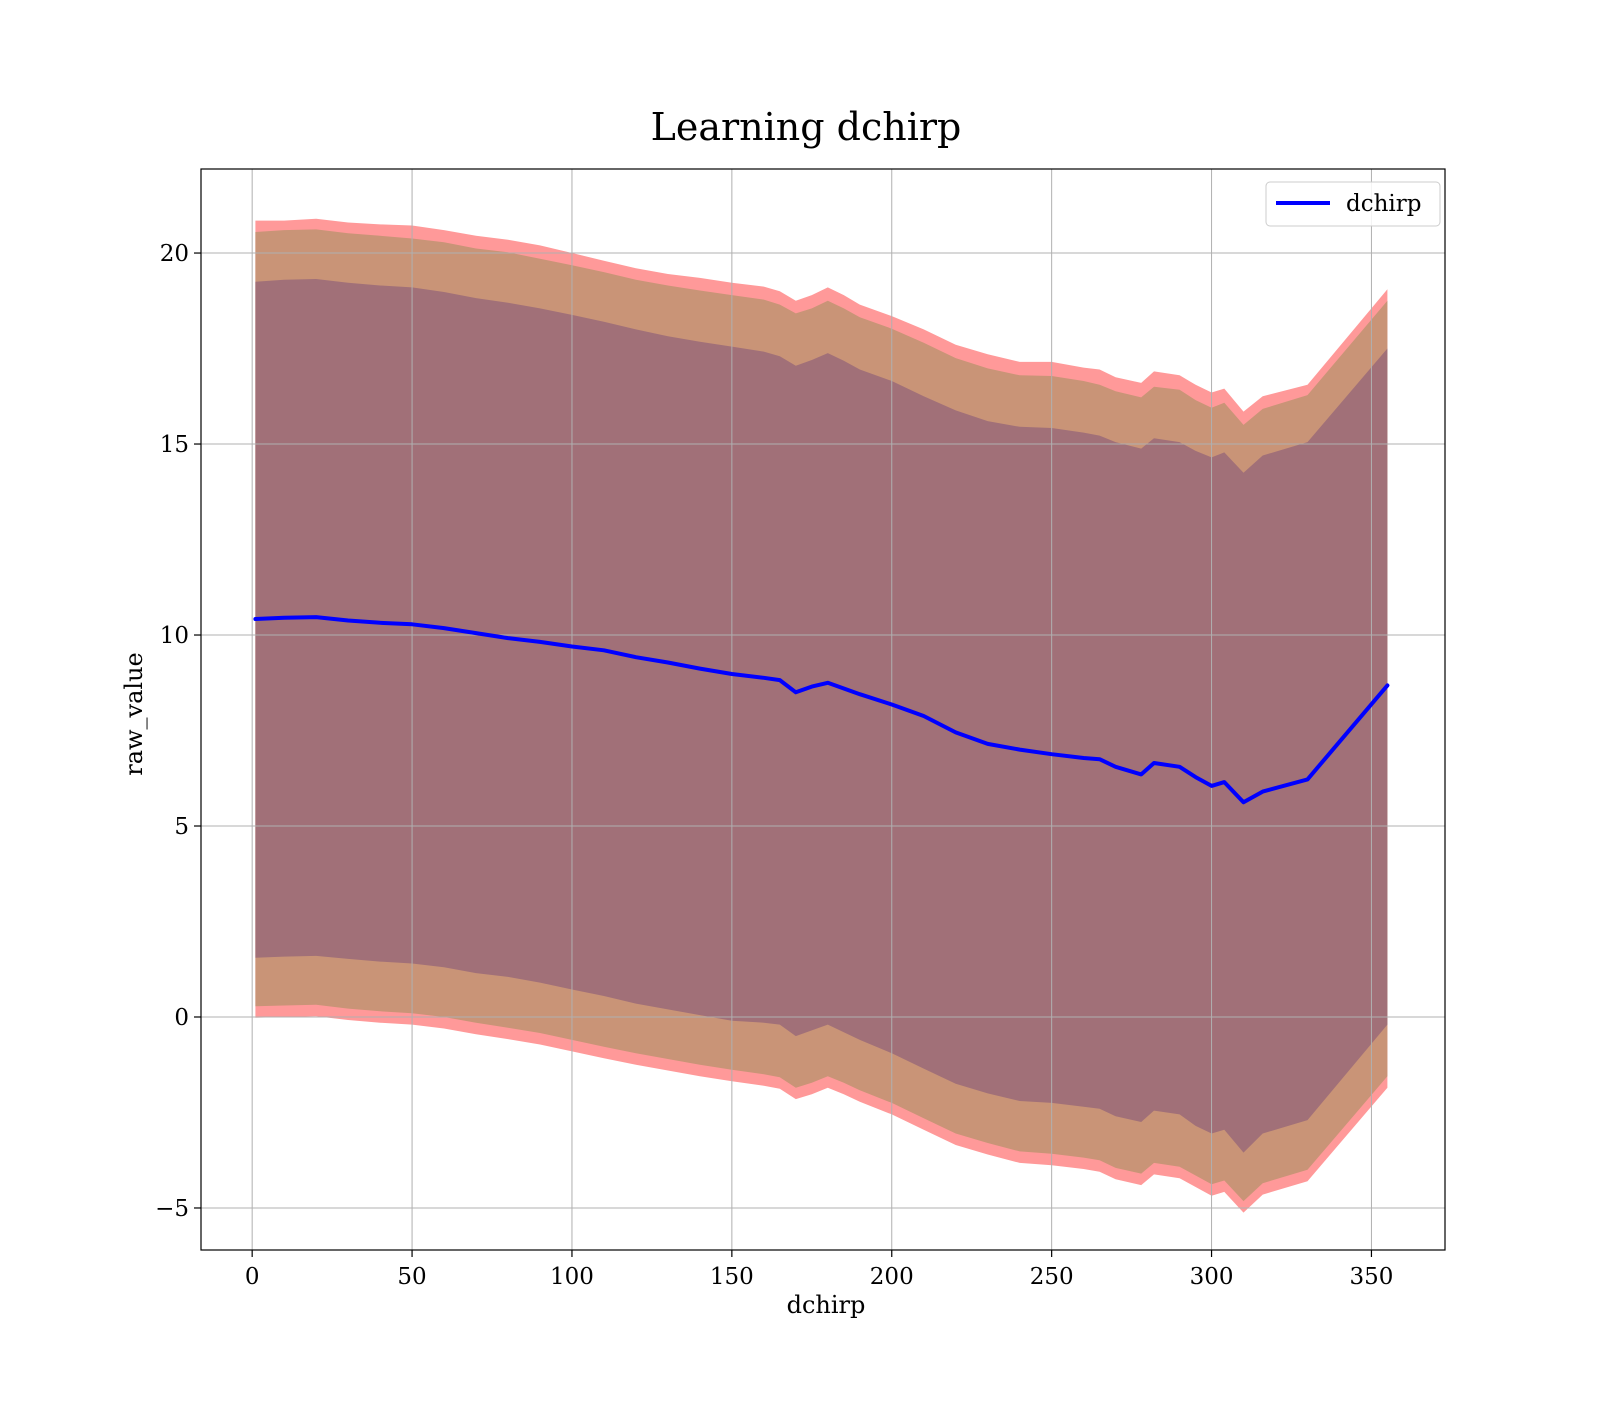 The height and width of the screenshot is (1404, 1600). What do you see at coordinates (172, 1209) in the screenshot?
I see `y-tick-label: −5` at bounding box center [172, 1209].